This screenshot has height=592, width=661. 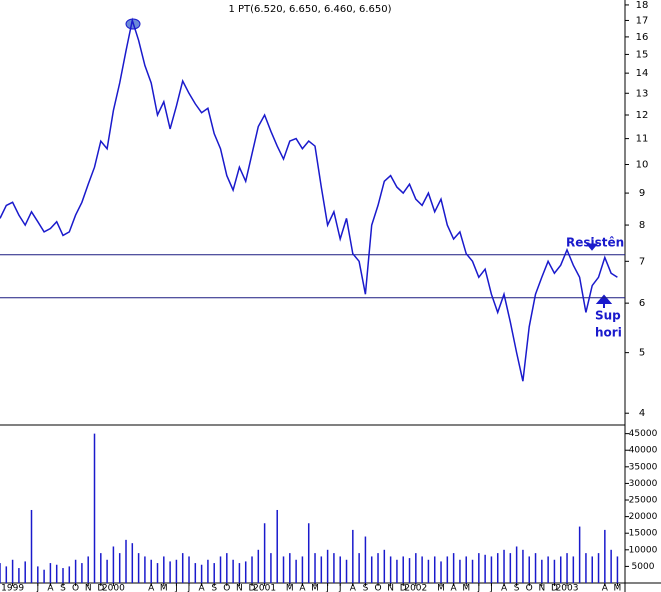 What do you see at coordinates (643, 501) in the screenshot?
I see `y-tick-label: 25000` at bounding box center [643, 501].